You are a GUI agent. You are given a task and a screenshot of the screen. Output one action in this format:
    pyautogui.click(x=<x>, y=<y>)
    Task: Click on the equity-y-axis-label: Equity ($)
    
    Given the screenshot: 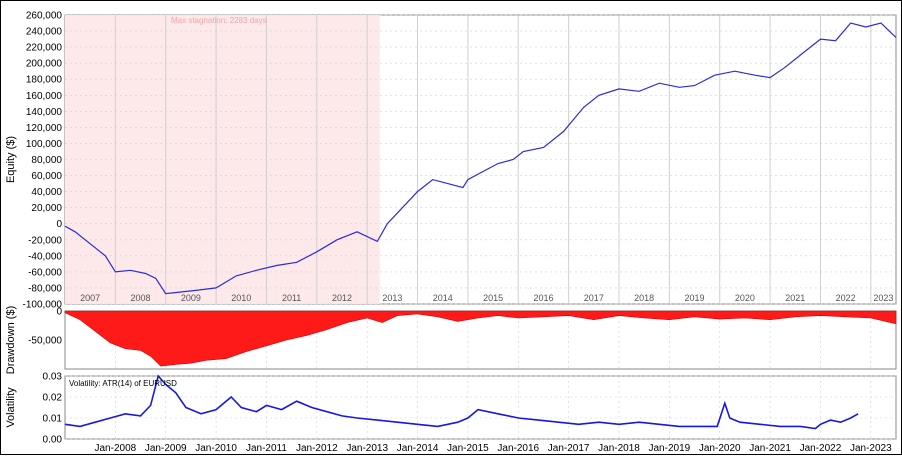 What is the action you would take?
    pyautogui.click(x=11, y=159)
    